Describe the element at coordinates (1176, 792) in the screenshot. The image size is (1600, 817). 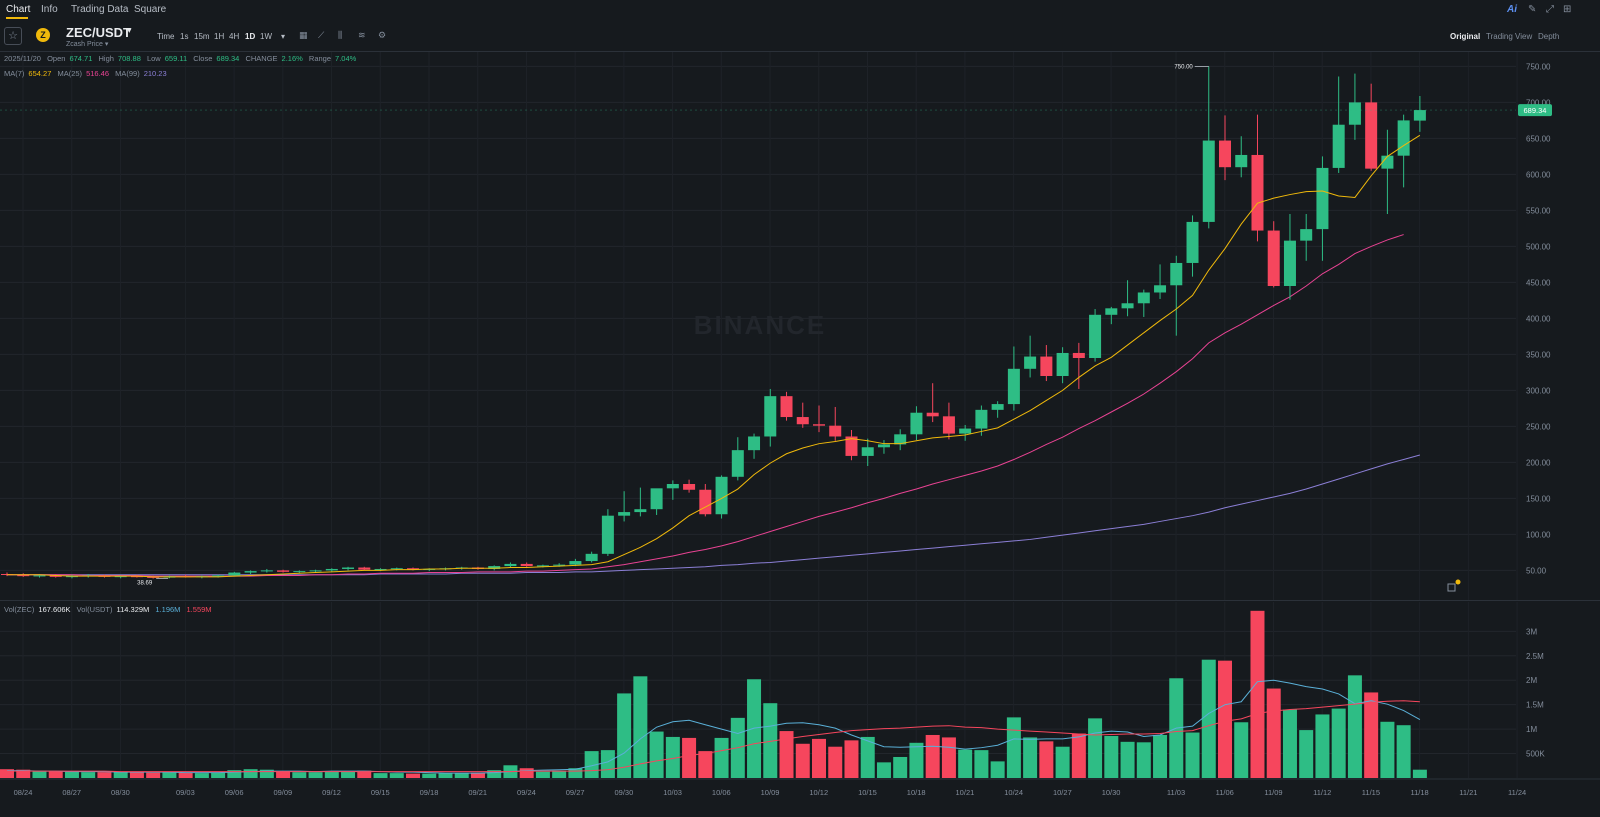
I see `time-tick-label: 11/03` at that location.